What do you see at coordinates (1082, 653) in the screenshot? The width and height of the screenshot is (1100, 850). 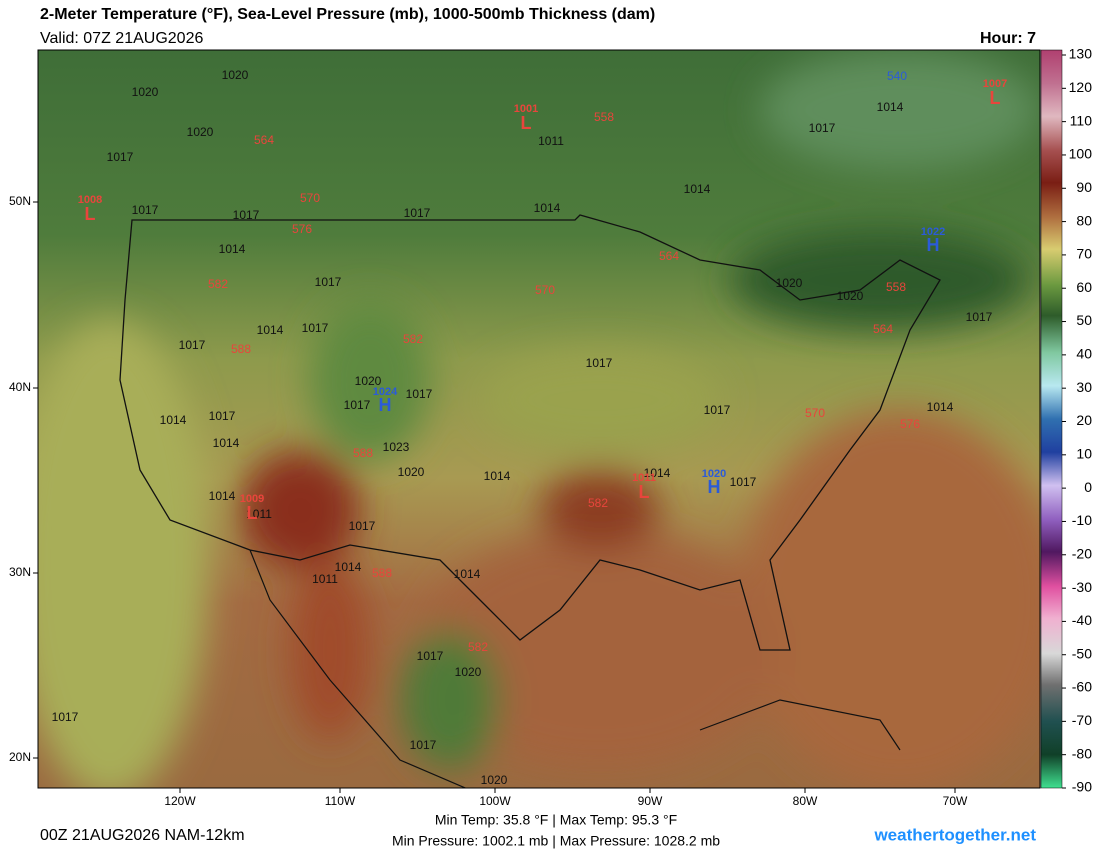 I see `colorbar-tick-label: -50` at bounding box center [1082, 653].